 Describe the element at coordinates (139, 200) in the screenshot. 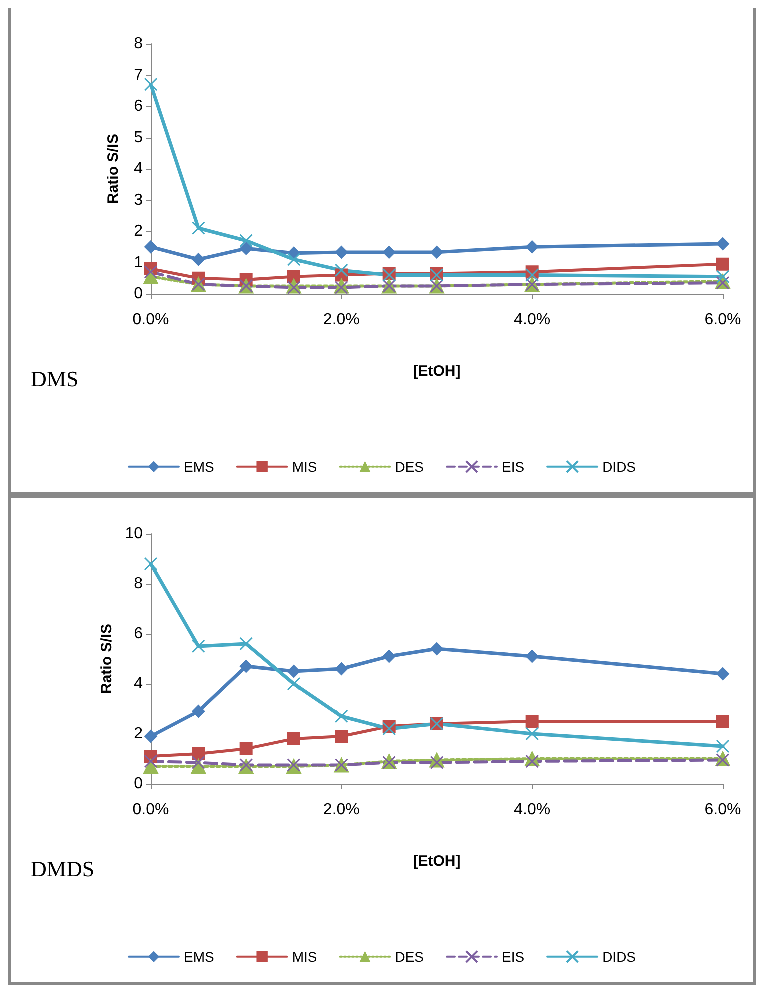

I see `y-tick-label: 3` at that location.